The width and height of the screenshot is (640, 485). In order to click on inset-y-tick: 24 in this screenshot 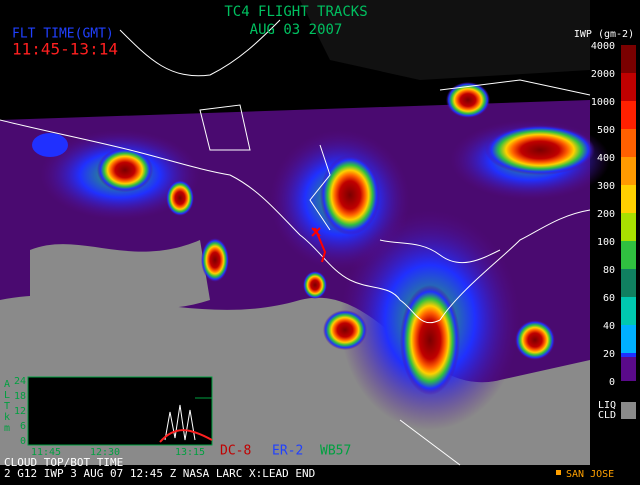, I will do `click(20, 381)`.